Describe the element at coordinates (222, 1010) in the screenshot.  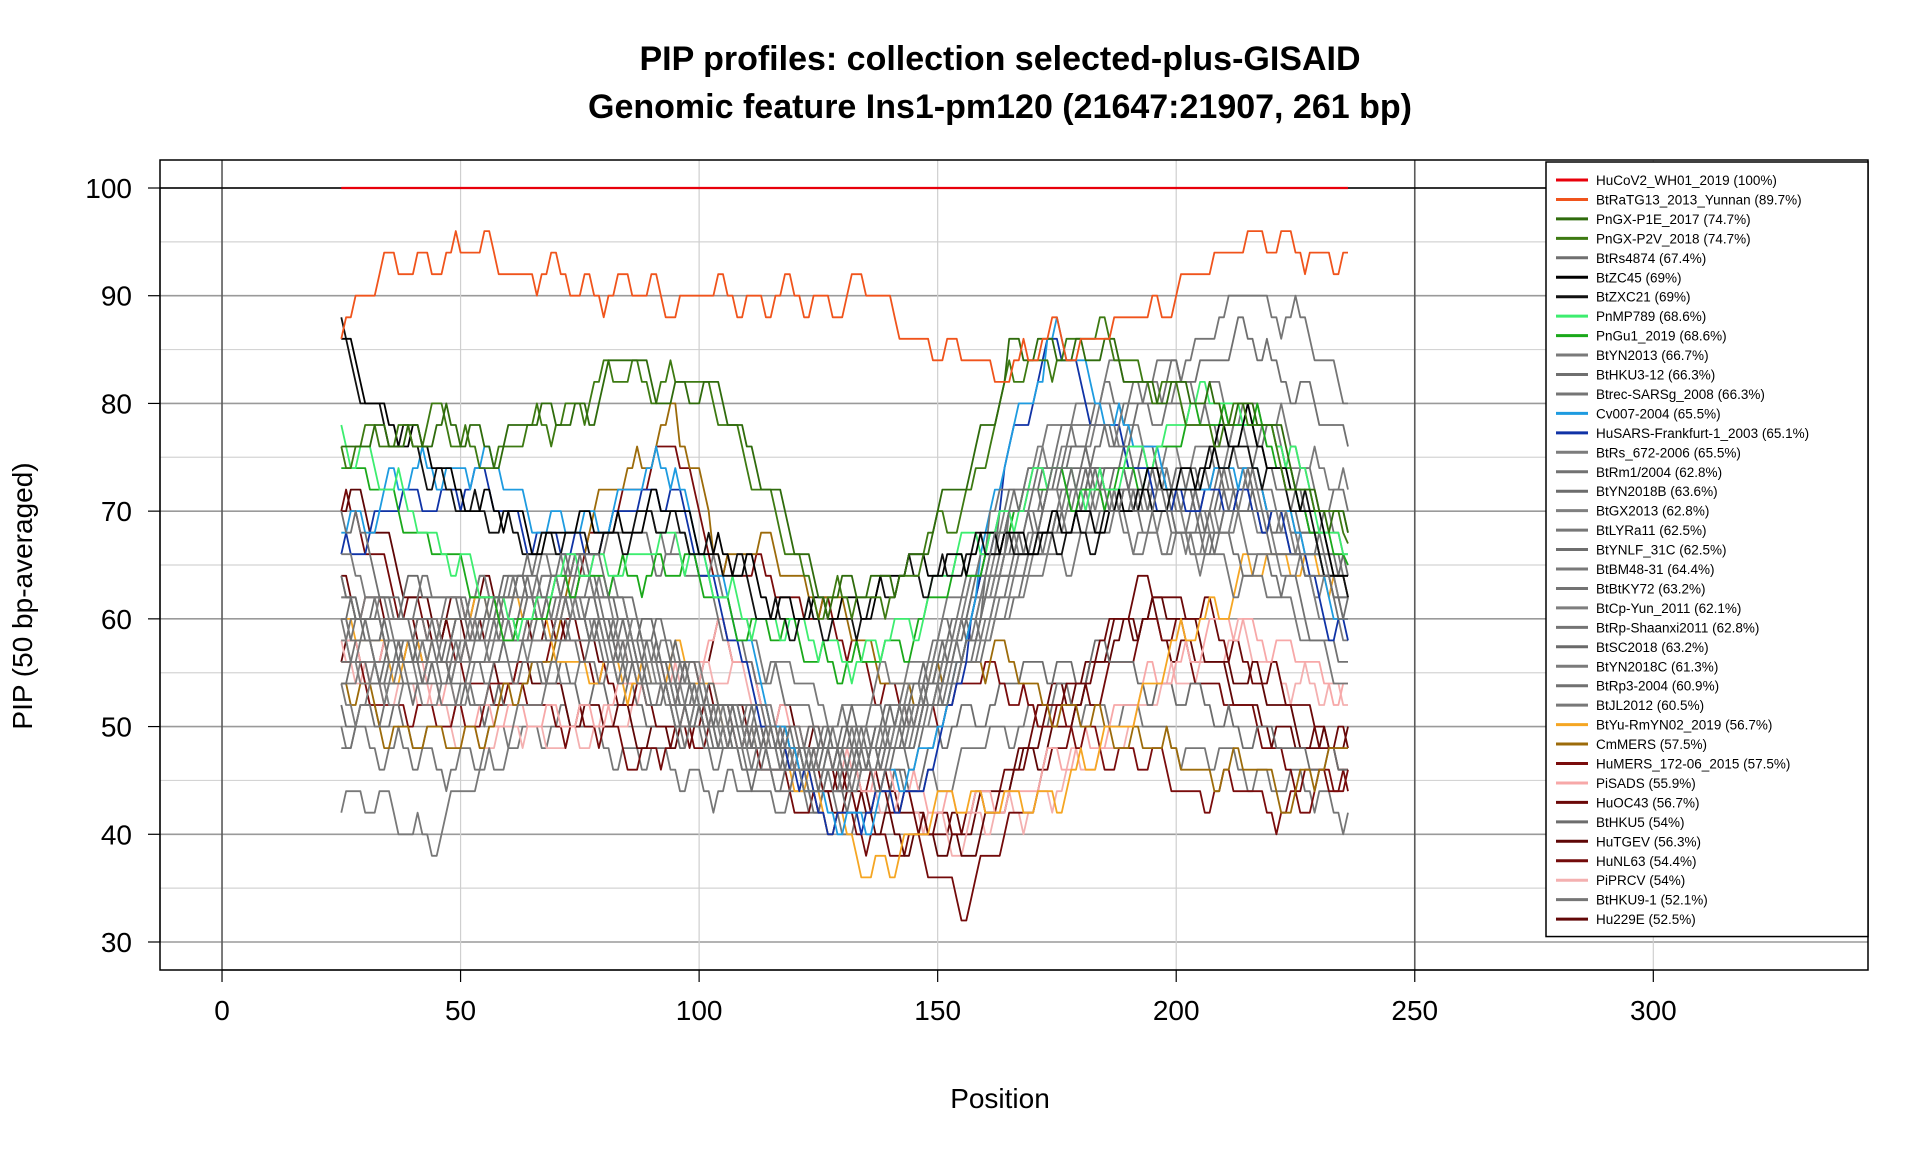
I see `x-tick-label: 0` at that location.